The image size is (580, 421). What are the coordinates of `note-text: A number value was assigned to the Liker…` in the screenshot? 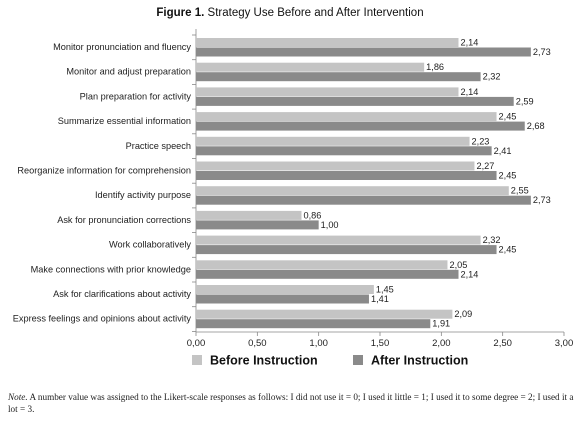 It's located at (291, 403).